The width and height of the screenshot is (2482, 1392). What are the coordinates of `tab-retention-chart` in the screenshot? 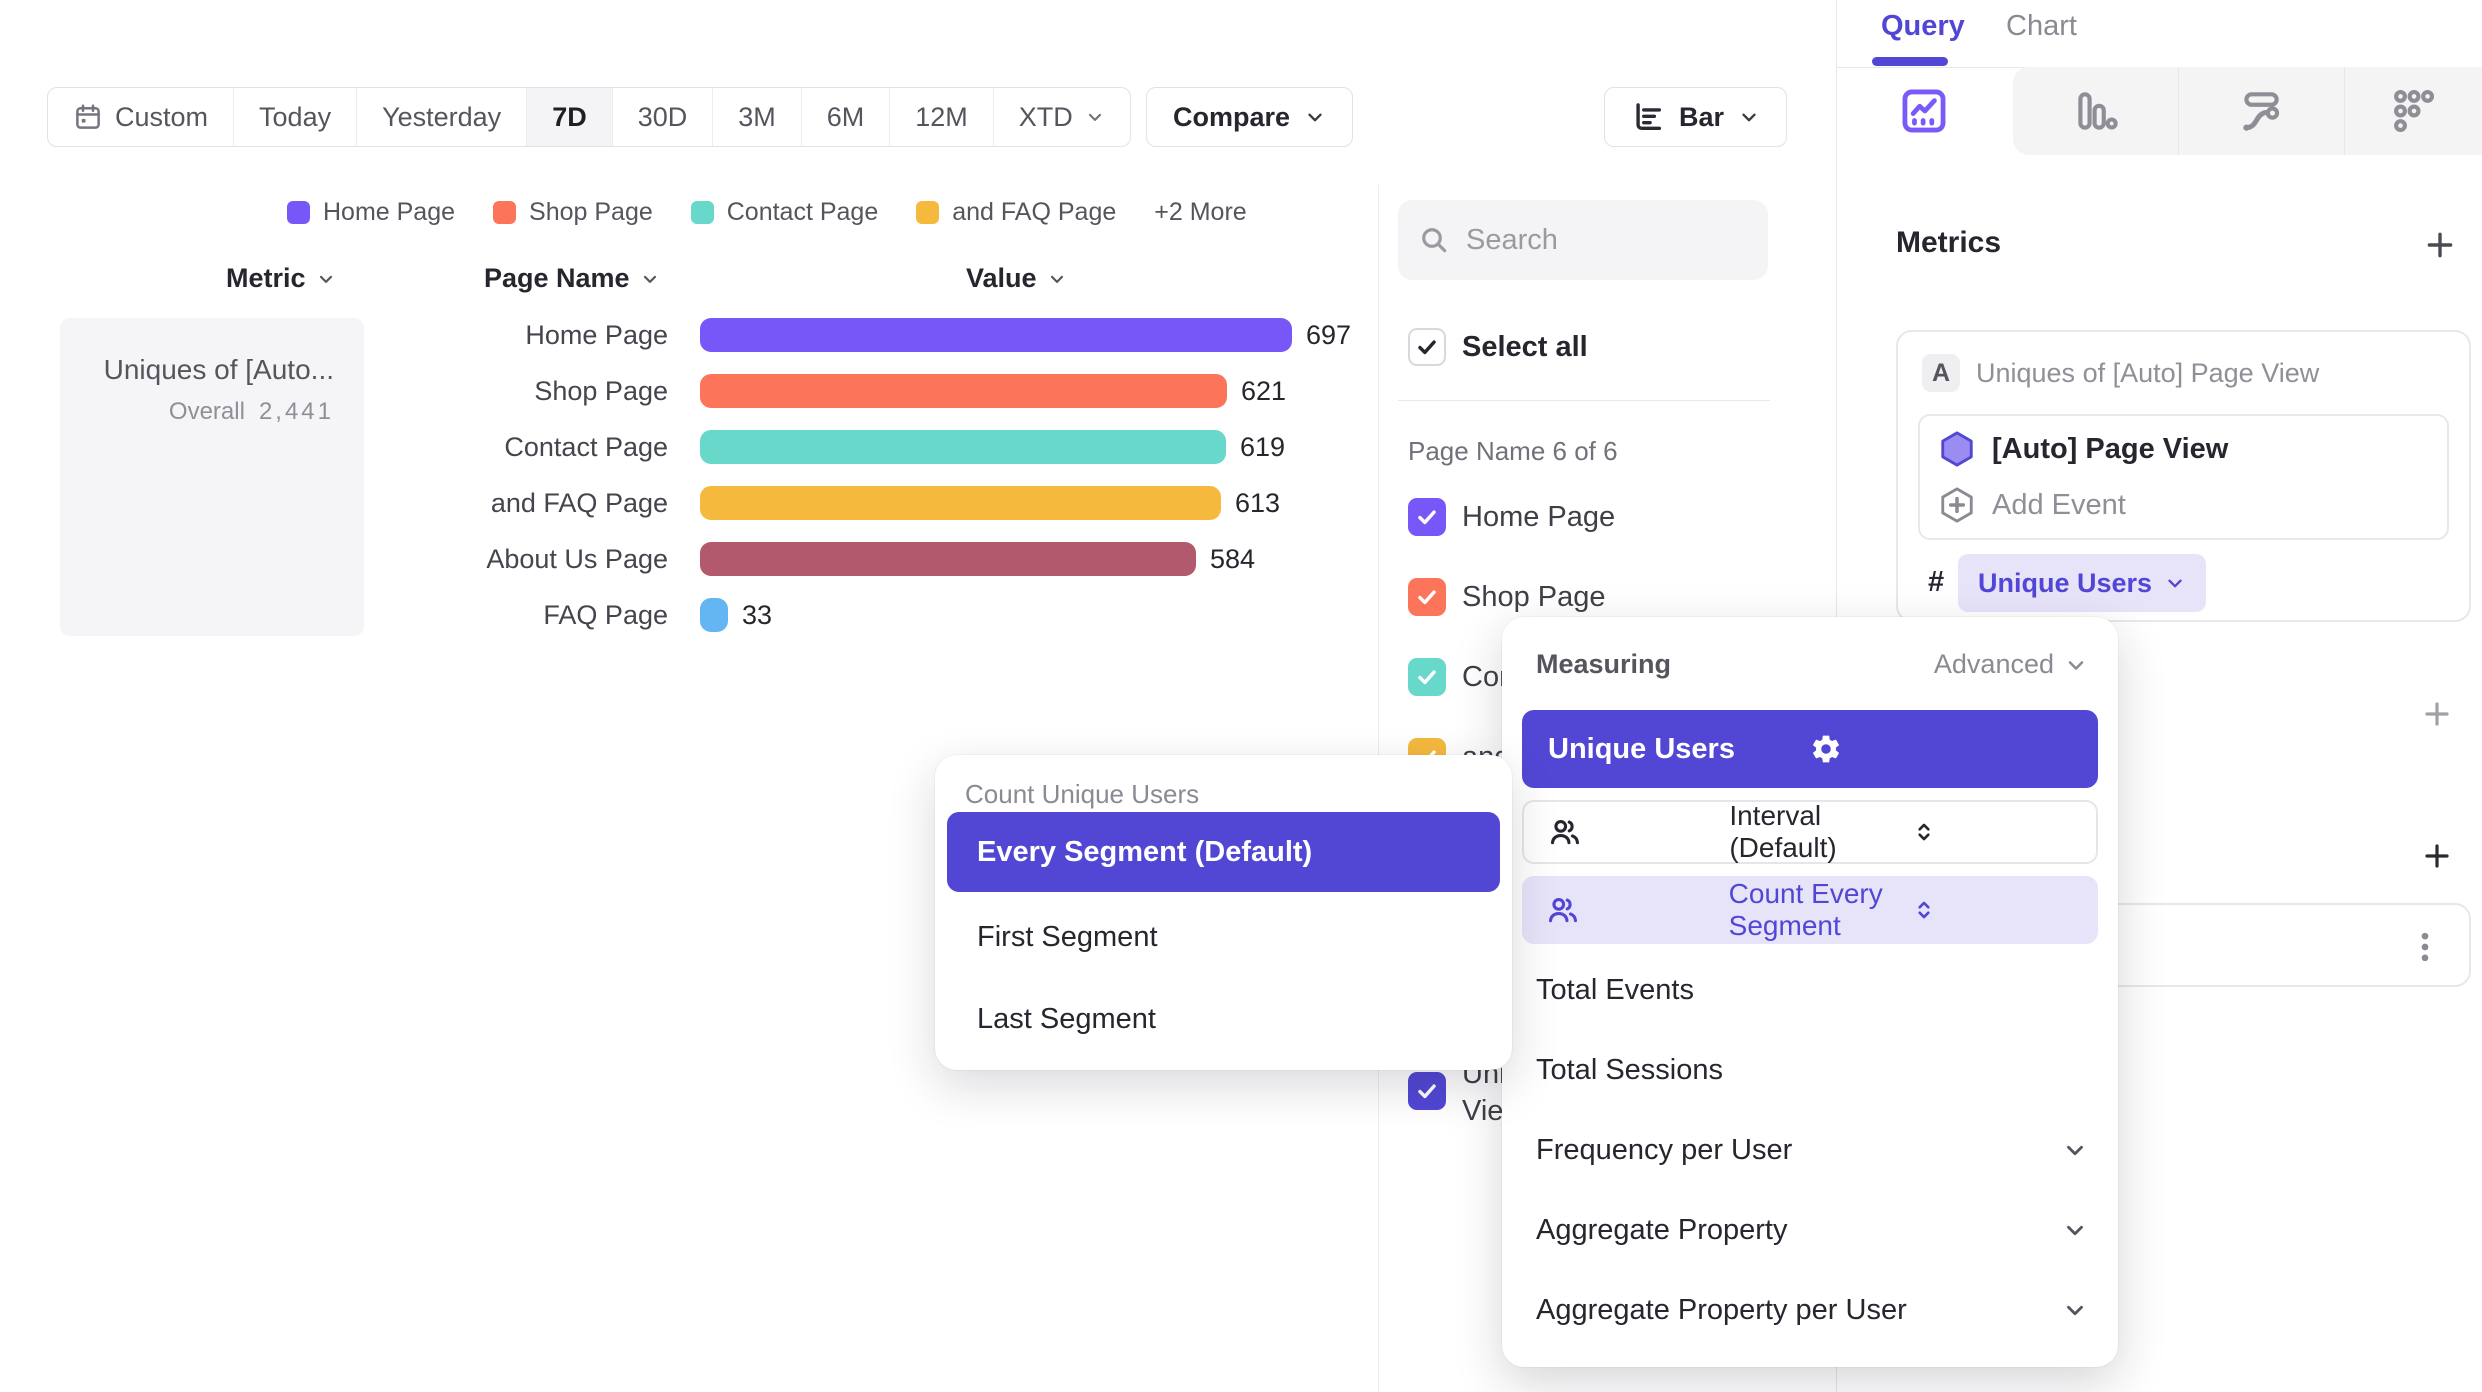 It's located at (2407, 111).